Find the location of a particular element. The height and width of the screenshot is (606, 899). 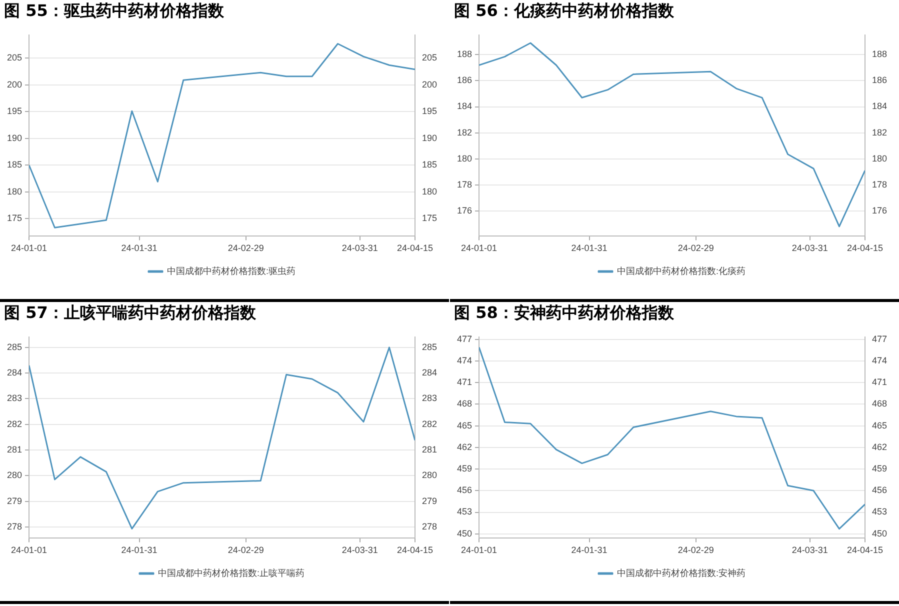

y2-tick-label: 471 is located at coordinates (880, 382).